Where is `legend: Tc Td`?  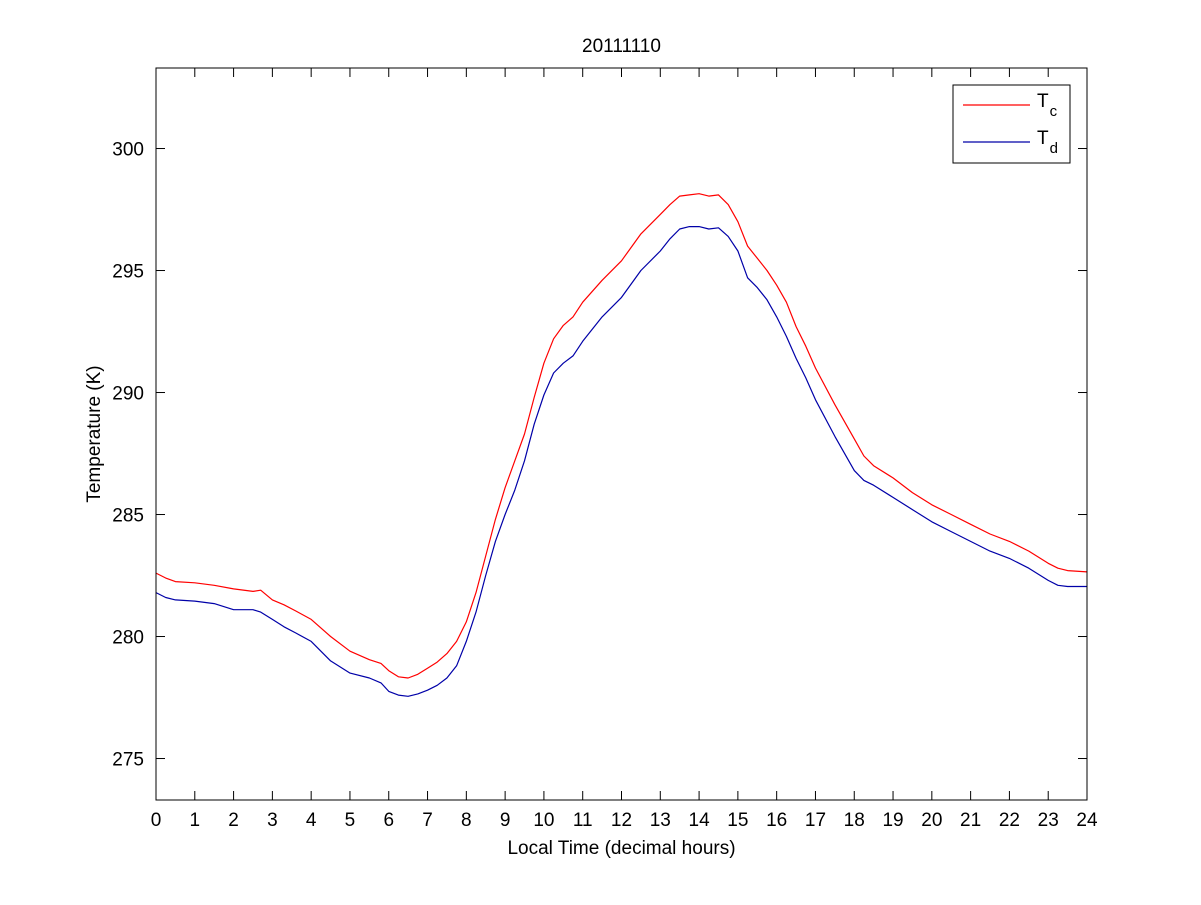 legend: Tc Td is located at coordinates (1011, 124).